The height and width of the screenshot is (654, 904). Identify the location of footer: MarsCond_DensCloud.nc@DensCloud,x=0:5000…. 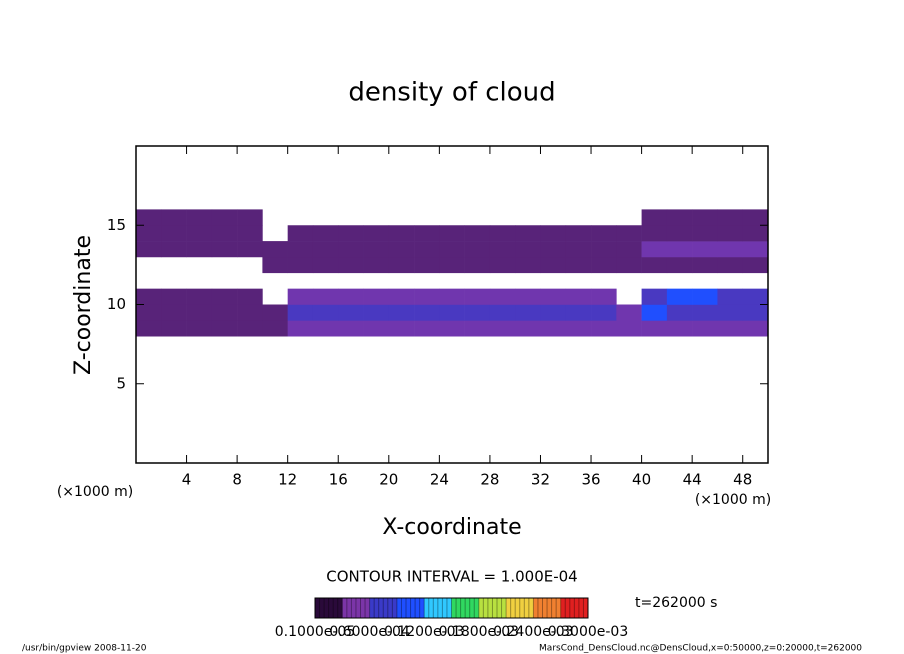
(700, 649).